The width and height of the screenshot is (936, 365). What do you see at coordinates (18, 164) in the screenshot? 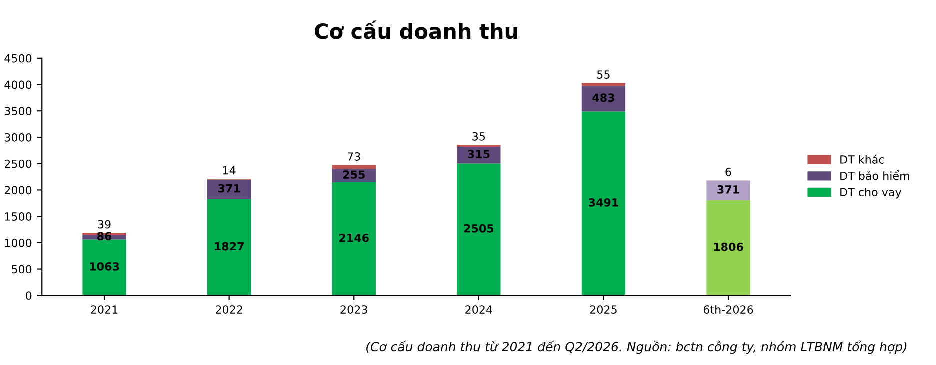
I see `y-tick-label: 2500` at bounding box center [18, 164].